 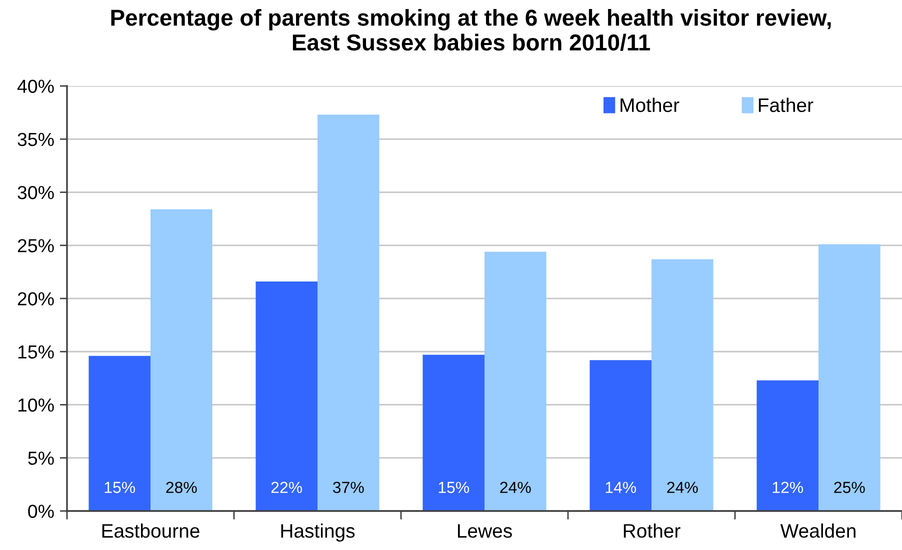 I want to click on data-label: 14%, so click(x=621, y=488).